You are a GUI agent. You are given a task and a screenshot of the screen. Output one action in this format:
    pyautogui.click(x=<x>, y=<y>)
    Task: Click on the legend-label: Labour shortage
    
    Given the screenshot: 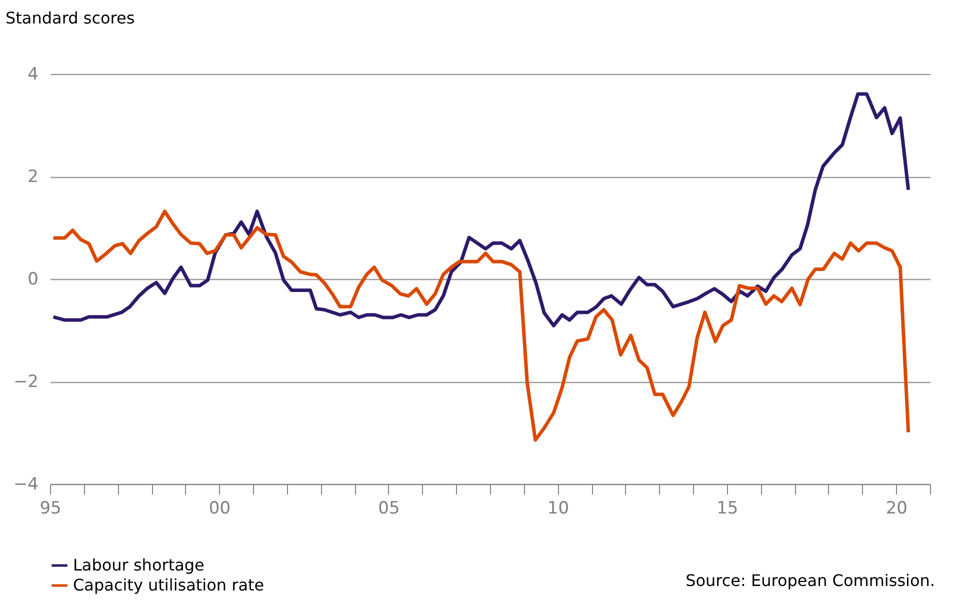 What is the action you would take?
    pyautogui.click(x=138, y=565)
    